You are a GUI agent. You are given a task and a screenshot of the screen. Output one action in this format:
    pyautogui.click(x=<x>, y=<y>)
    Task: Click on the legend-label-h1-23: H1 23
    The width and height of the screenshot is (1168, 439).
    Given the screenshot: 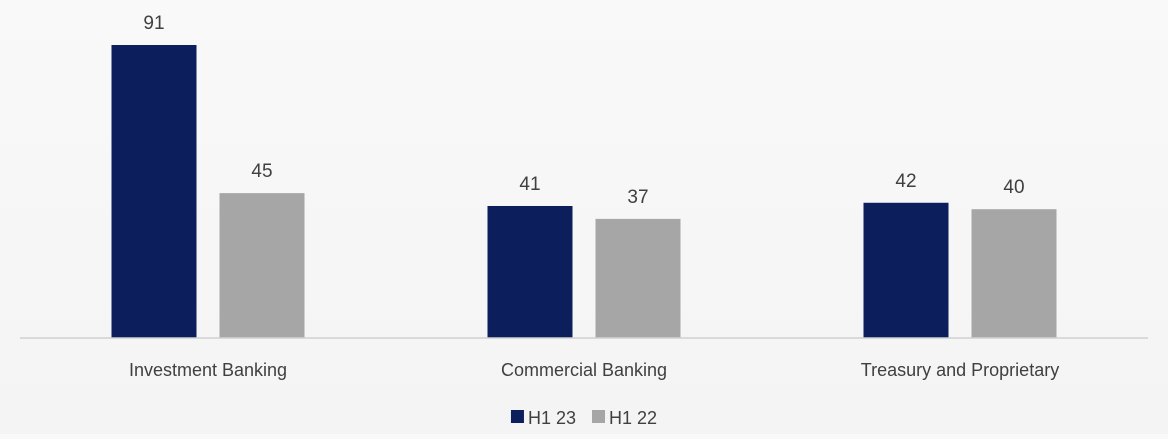 What is the action you would take?
    pyautogui.click(x=552, y=418)
    